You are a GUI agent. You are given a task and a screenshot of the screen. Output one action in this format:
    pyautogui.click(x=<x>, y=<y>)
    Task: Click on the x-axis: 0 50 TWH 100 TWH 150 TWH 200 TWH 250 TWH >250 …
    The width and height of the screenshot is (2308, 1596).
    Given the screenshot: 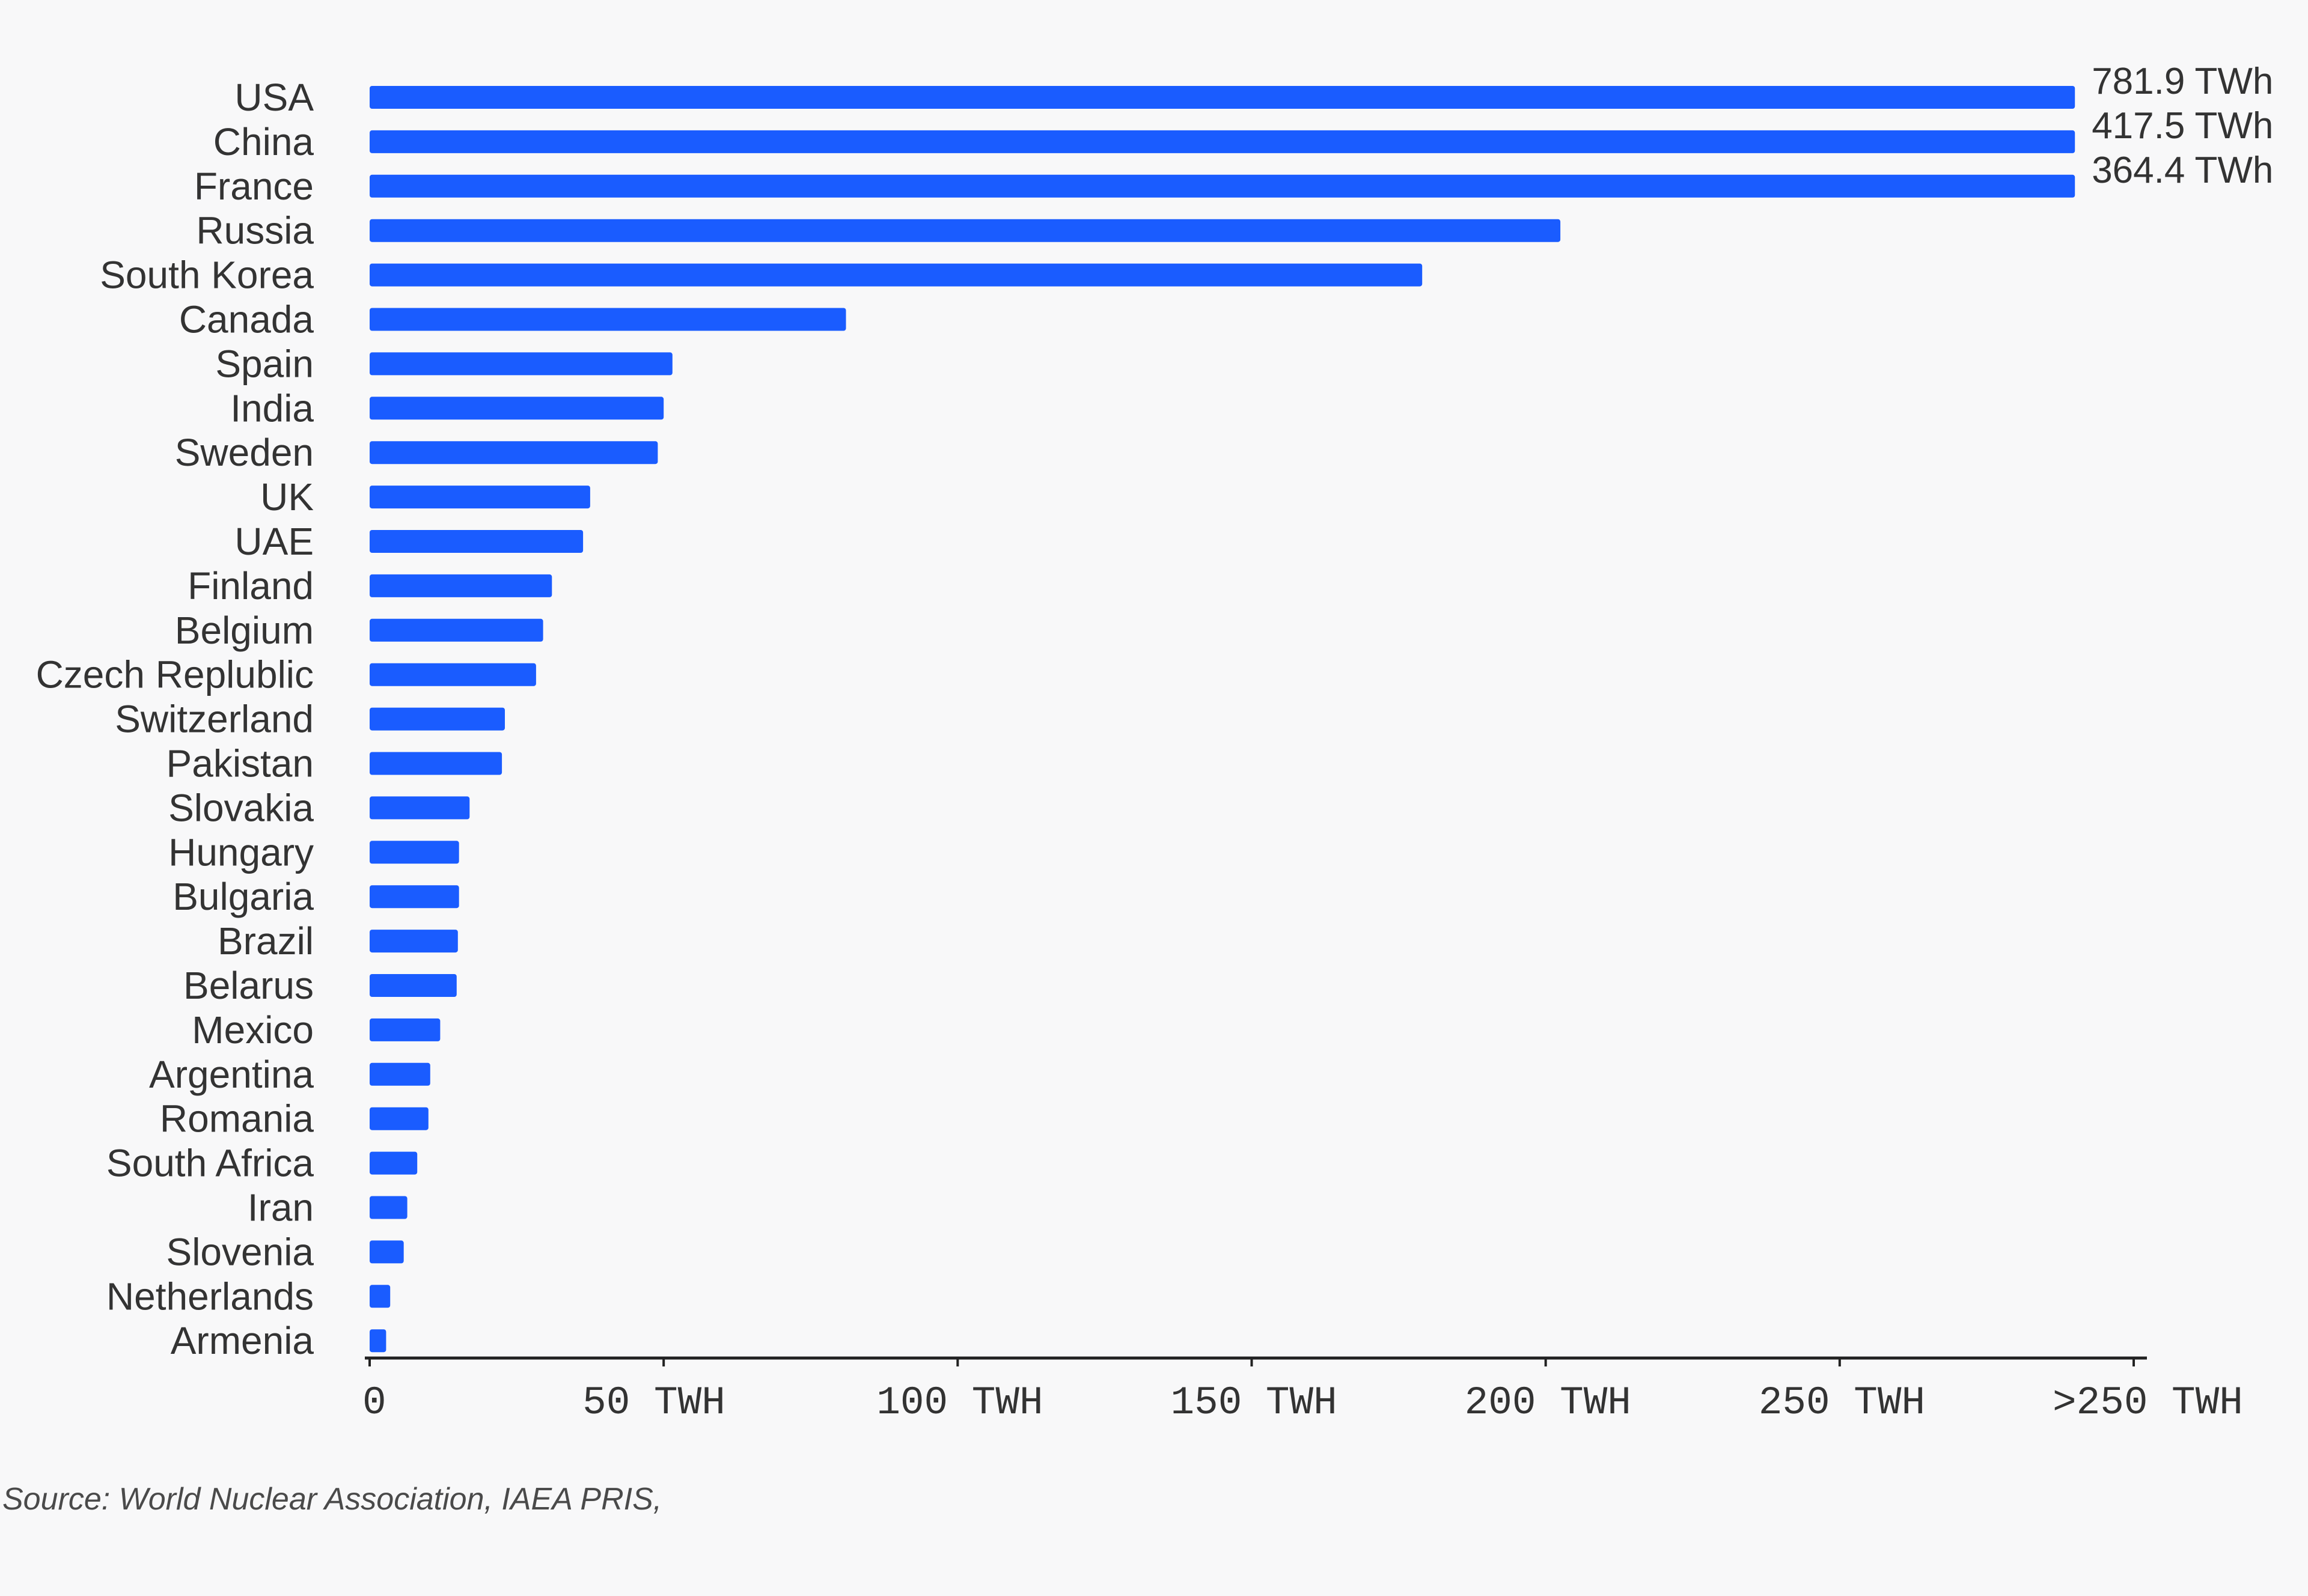 What is the action you would take?
    pyautogui.click(x=1302, y=1390)
    